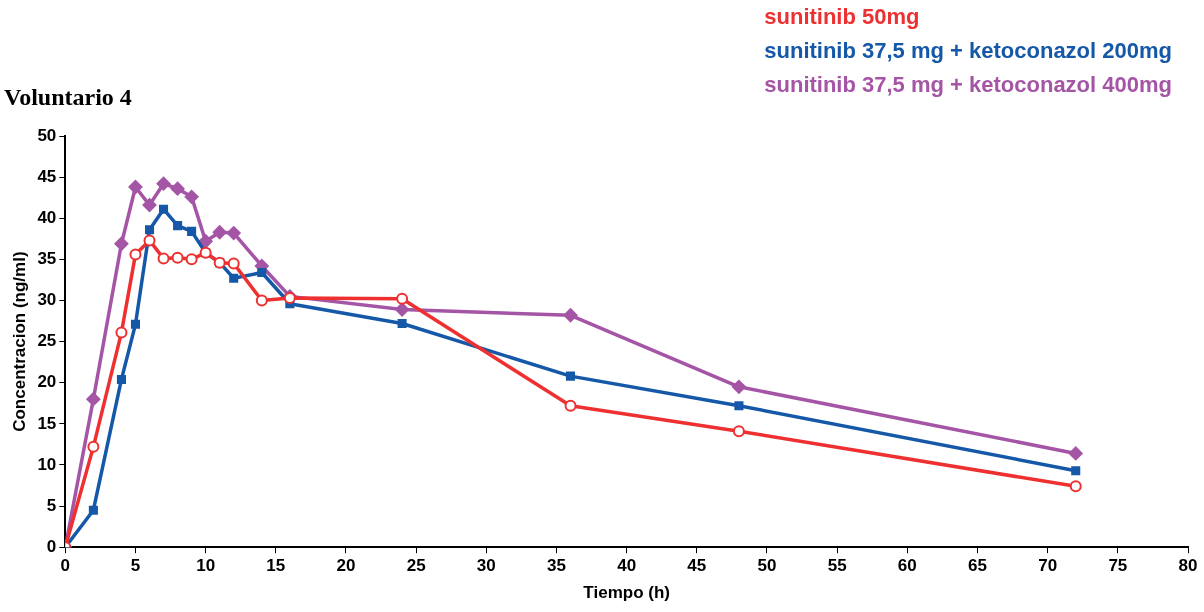 The width and height of the screenshot is (1204, 612). I want to click on x-tick-label: 60, so click(907, 566).